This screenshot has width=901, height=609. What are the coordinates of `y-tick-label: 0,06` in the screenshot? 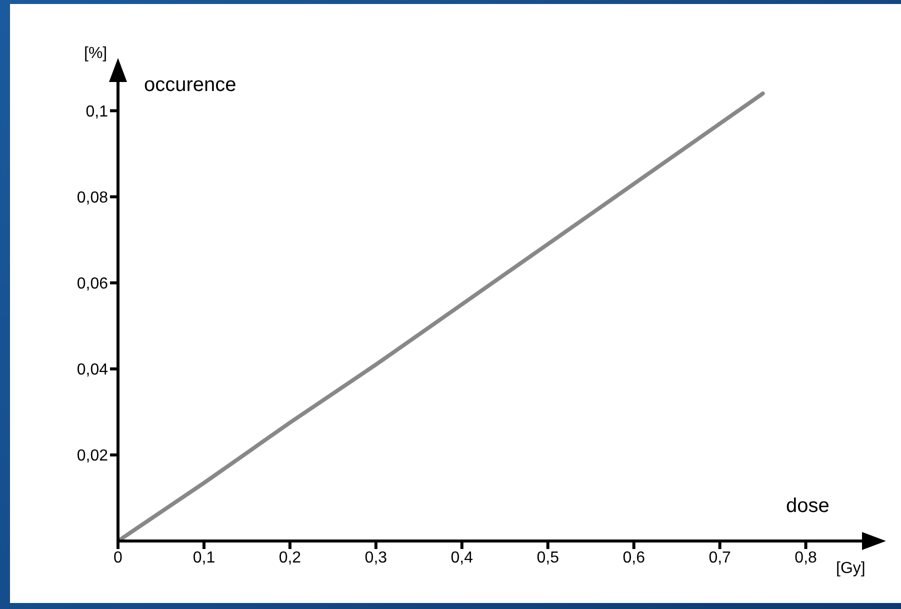 It's located at (92, 284).